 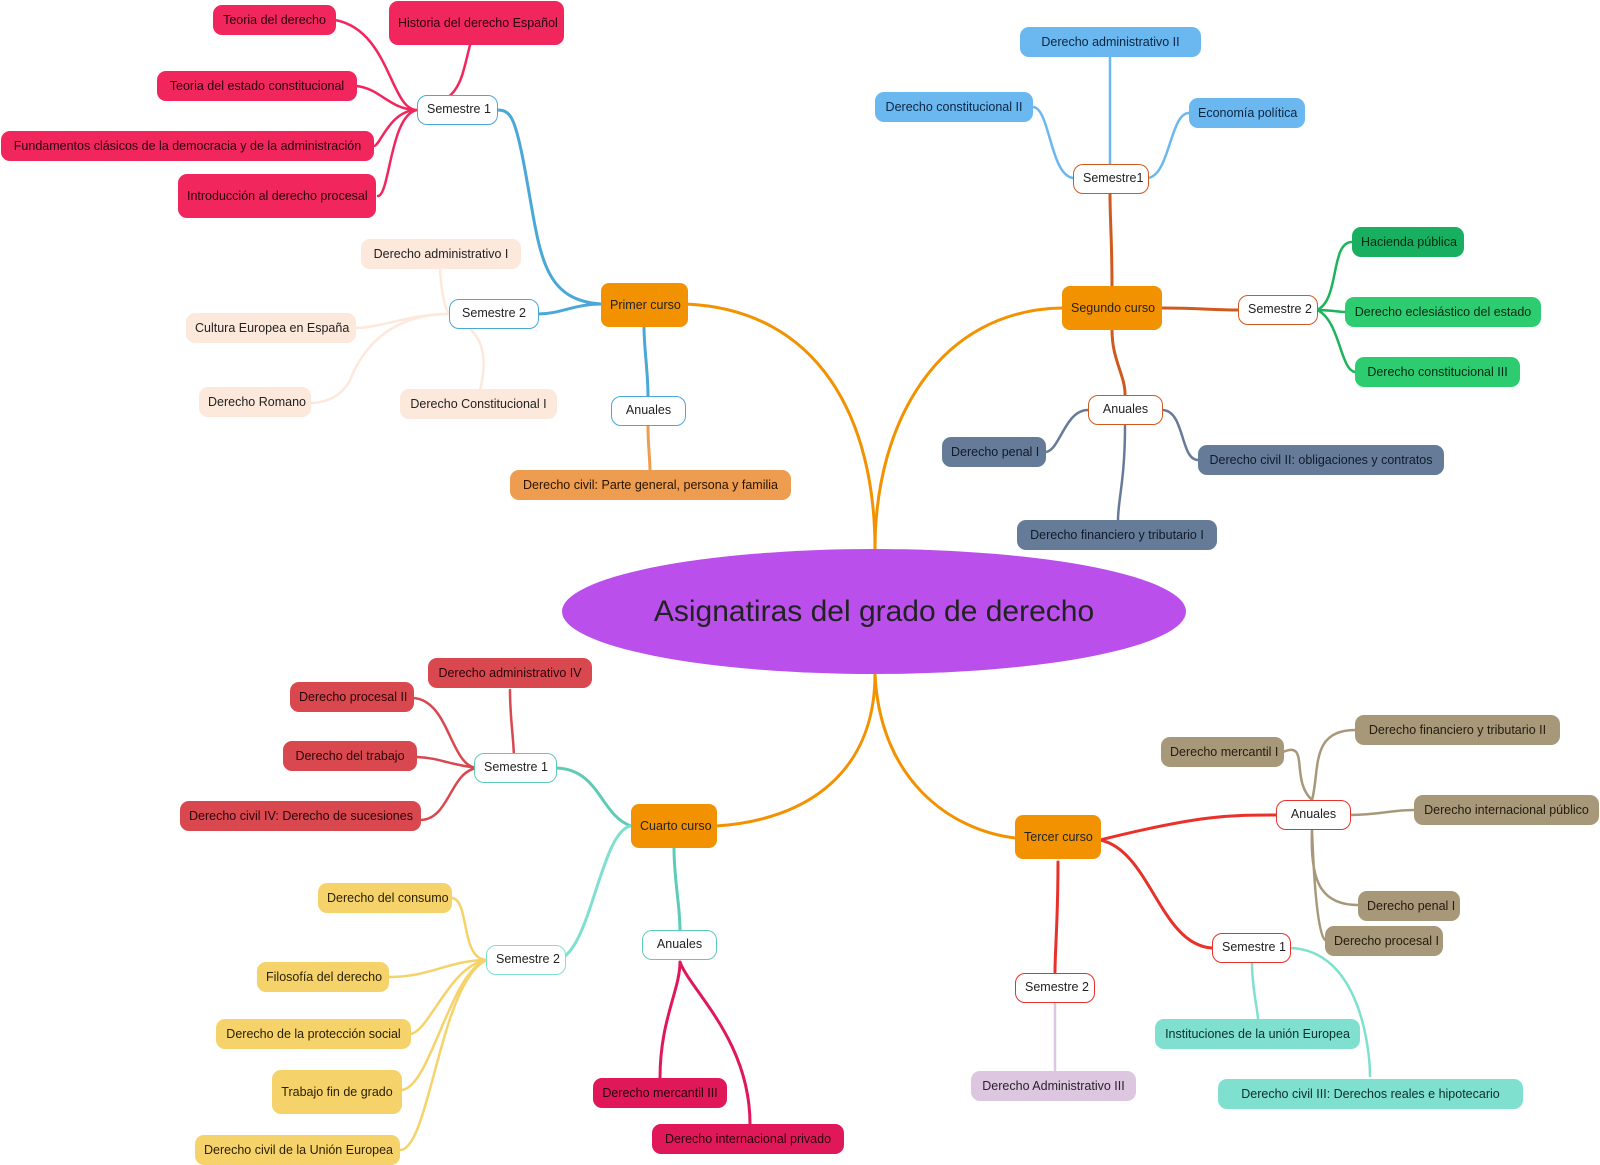 I want to click on segundo-semestre-2: Semestre 2, so click(x=1278, y=310).